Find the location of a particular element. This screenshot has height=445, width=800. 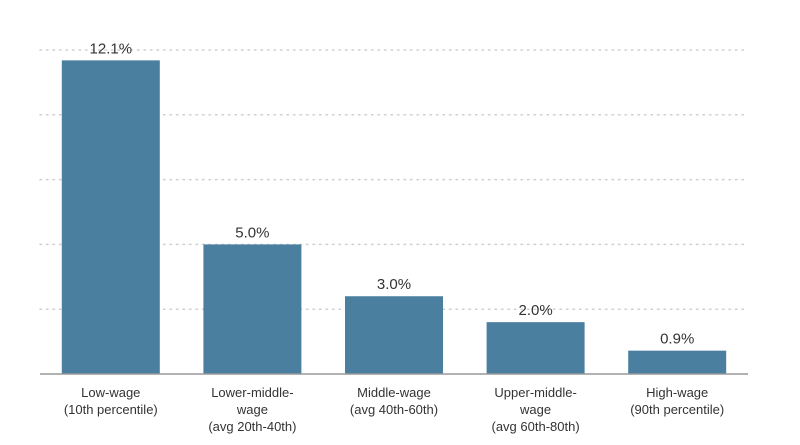

category-label: Low-wage (10th percentile) is located at coordinates (111, 401).